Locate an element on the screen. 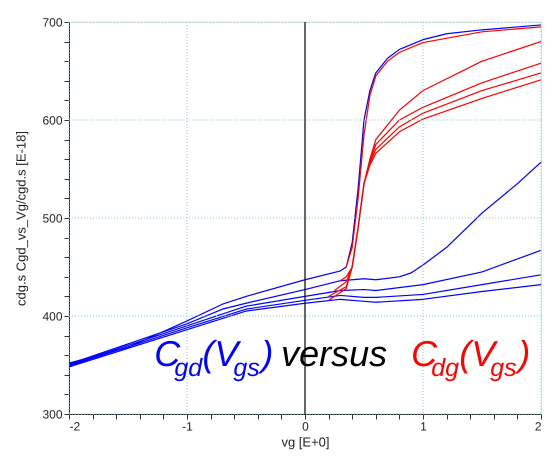 This screenshot has width=559, height=466. y-tick-label: 500 is located at coordinates (52, 219).